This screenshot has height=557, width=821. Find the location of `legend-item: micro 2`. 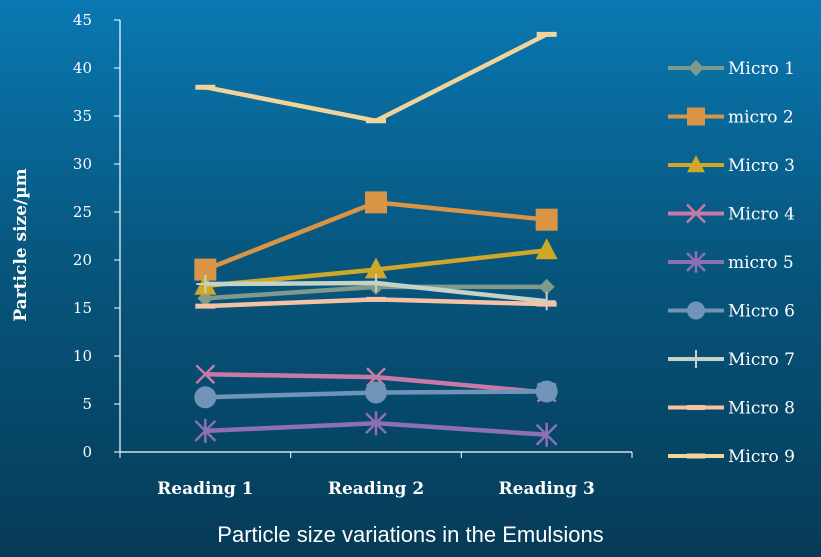

legend-item: micro 2 is located at coordinates (731, 117).